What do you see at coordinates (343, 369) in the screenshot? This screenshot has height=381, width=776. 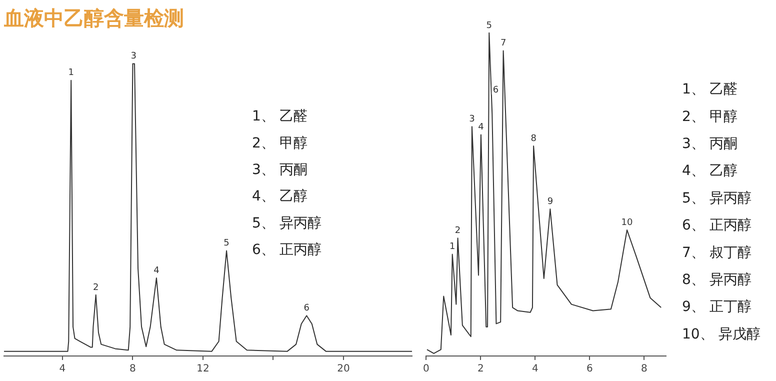 I see `x-tick-label: 20` at bounding box center [343, 369].